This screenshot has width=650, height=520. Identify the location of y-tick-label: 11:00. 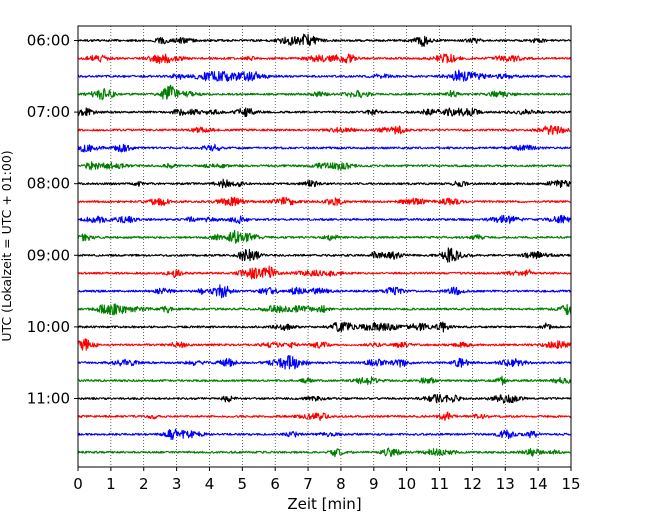
(48, 399).